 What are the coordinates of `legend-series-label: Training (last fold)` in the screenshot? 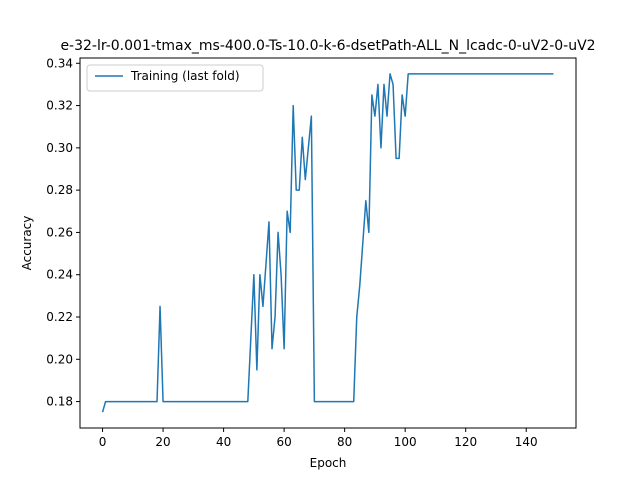 It's located at (185, 76).